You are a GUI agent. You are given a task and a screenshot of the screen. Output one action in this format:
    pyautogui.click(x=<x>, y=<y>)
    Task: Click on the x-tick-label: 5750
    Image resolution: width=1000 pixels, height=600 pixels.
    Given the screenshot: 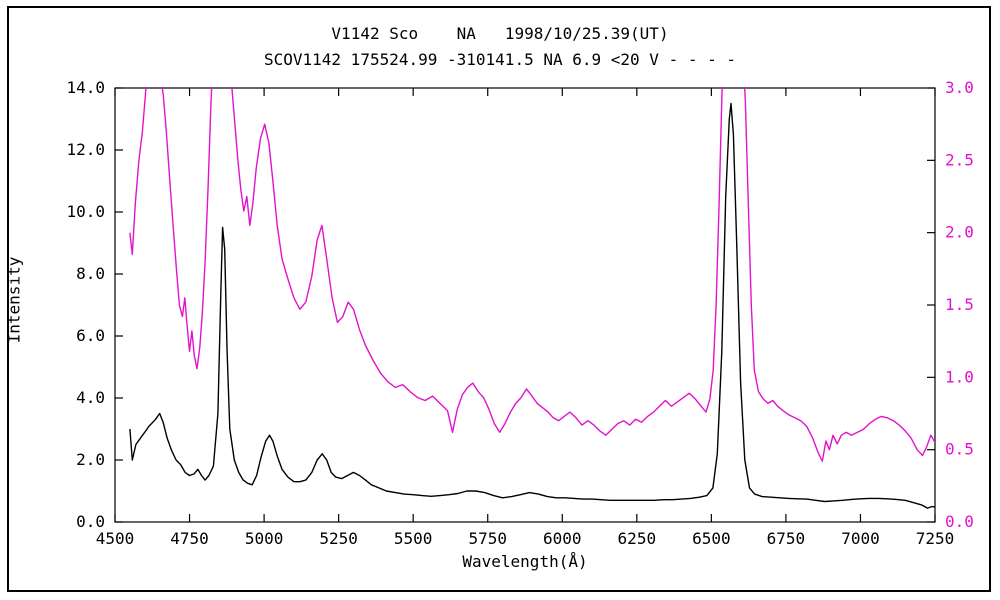 What is the action you would take?
    pyautogui.click(x=487, y=538)
    